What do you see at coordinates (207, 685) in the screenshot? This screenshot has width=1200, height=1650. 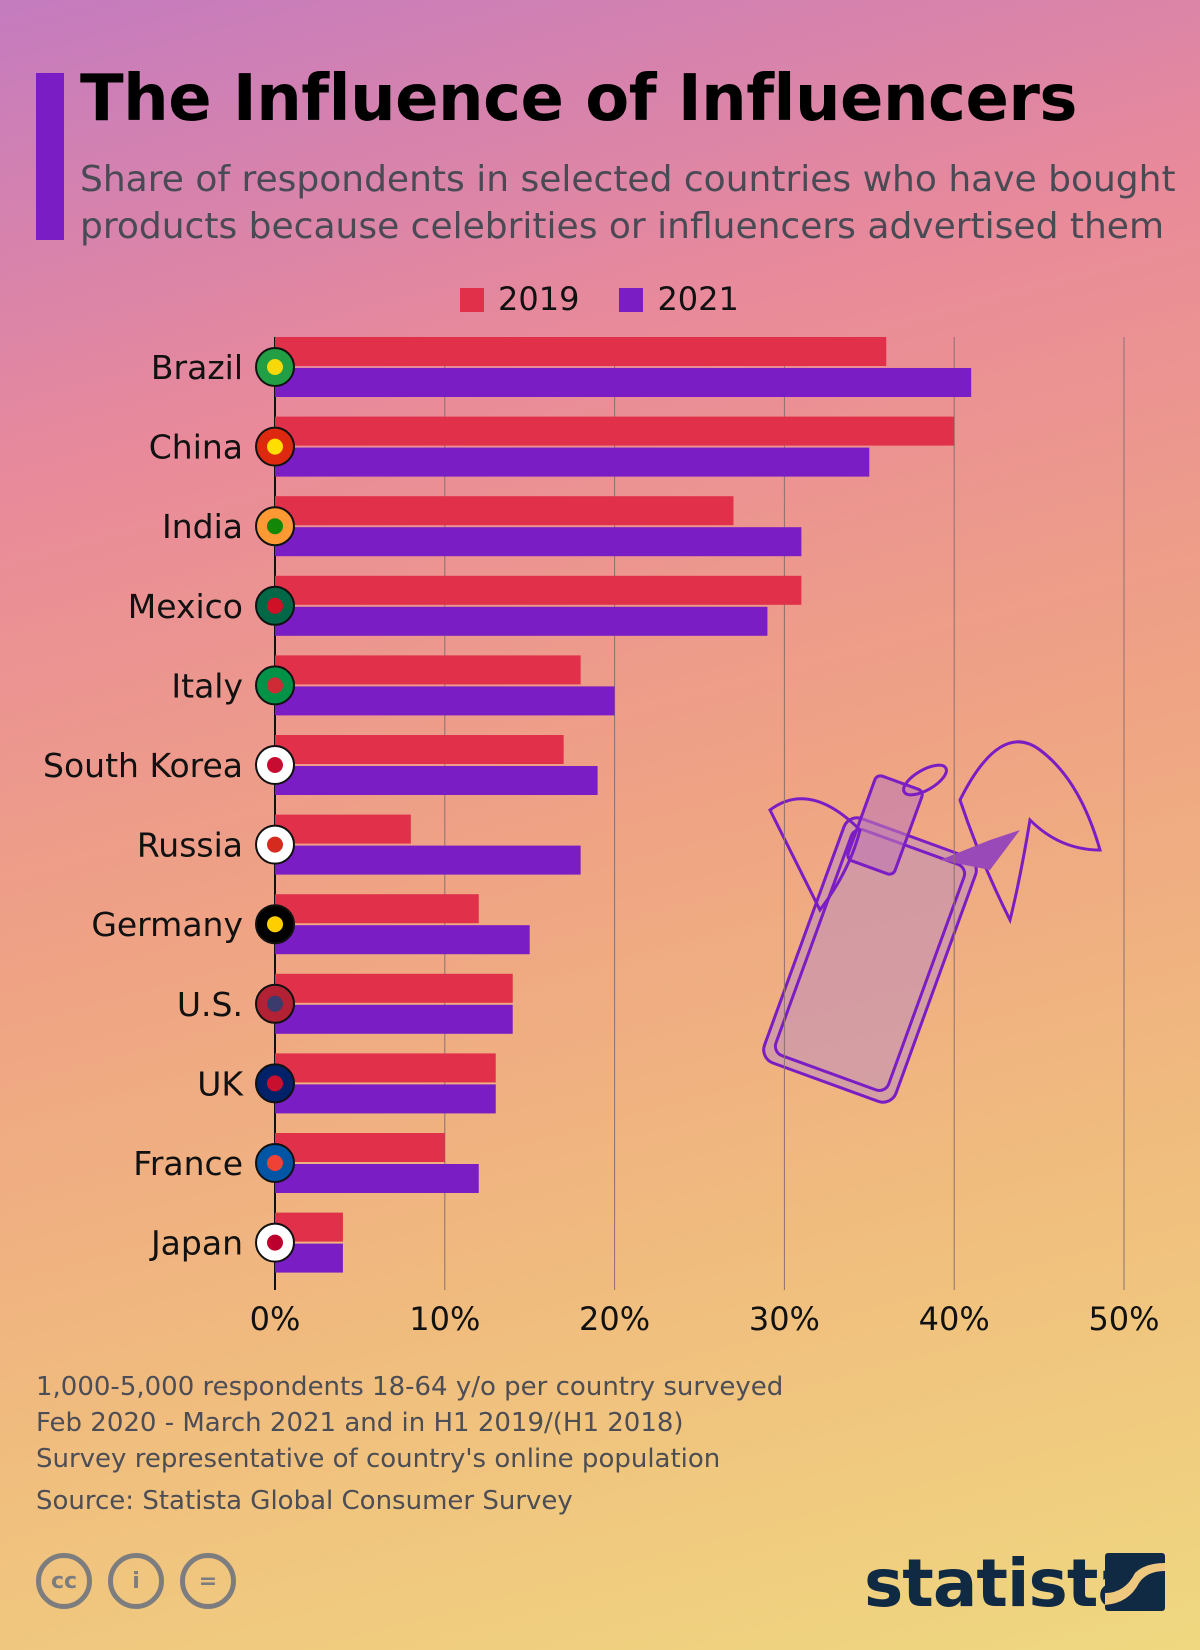 I see `category-label: Italy` at bounding box center [207, 685].